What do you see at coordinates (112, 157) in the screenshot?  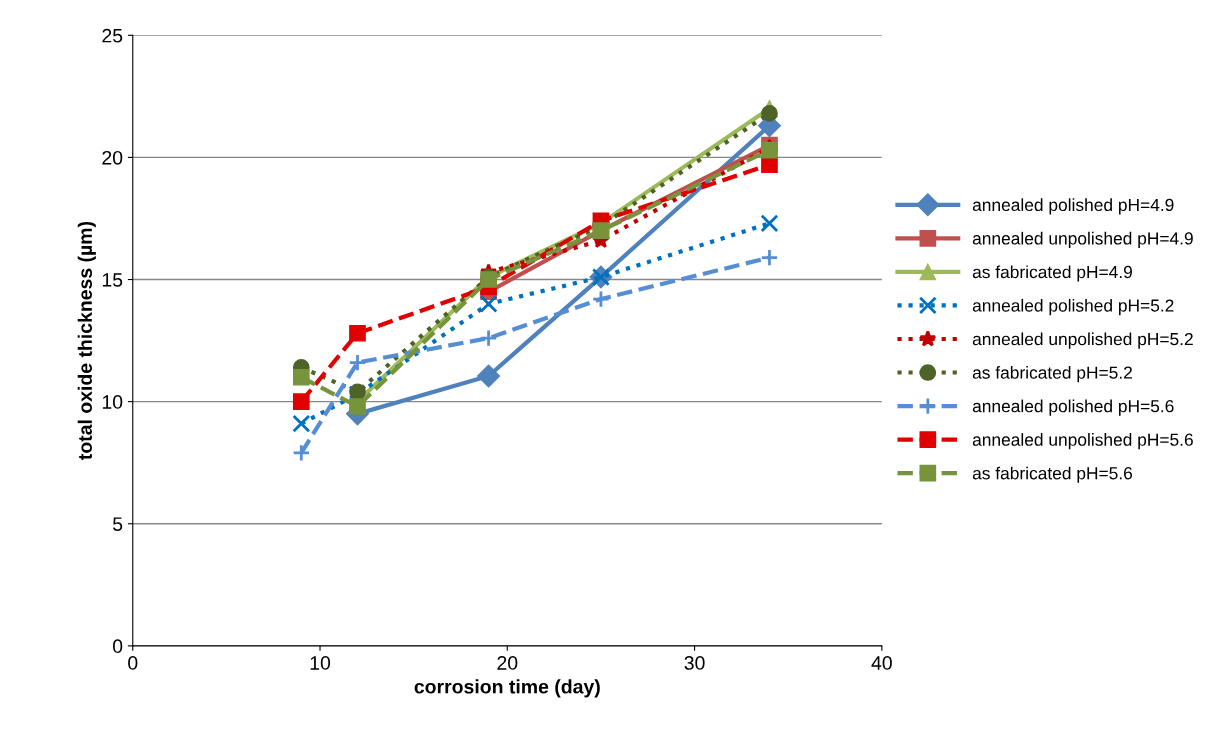 I see `y-tick-label: 20` at bounding box center [112, 157].